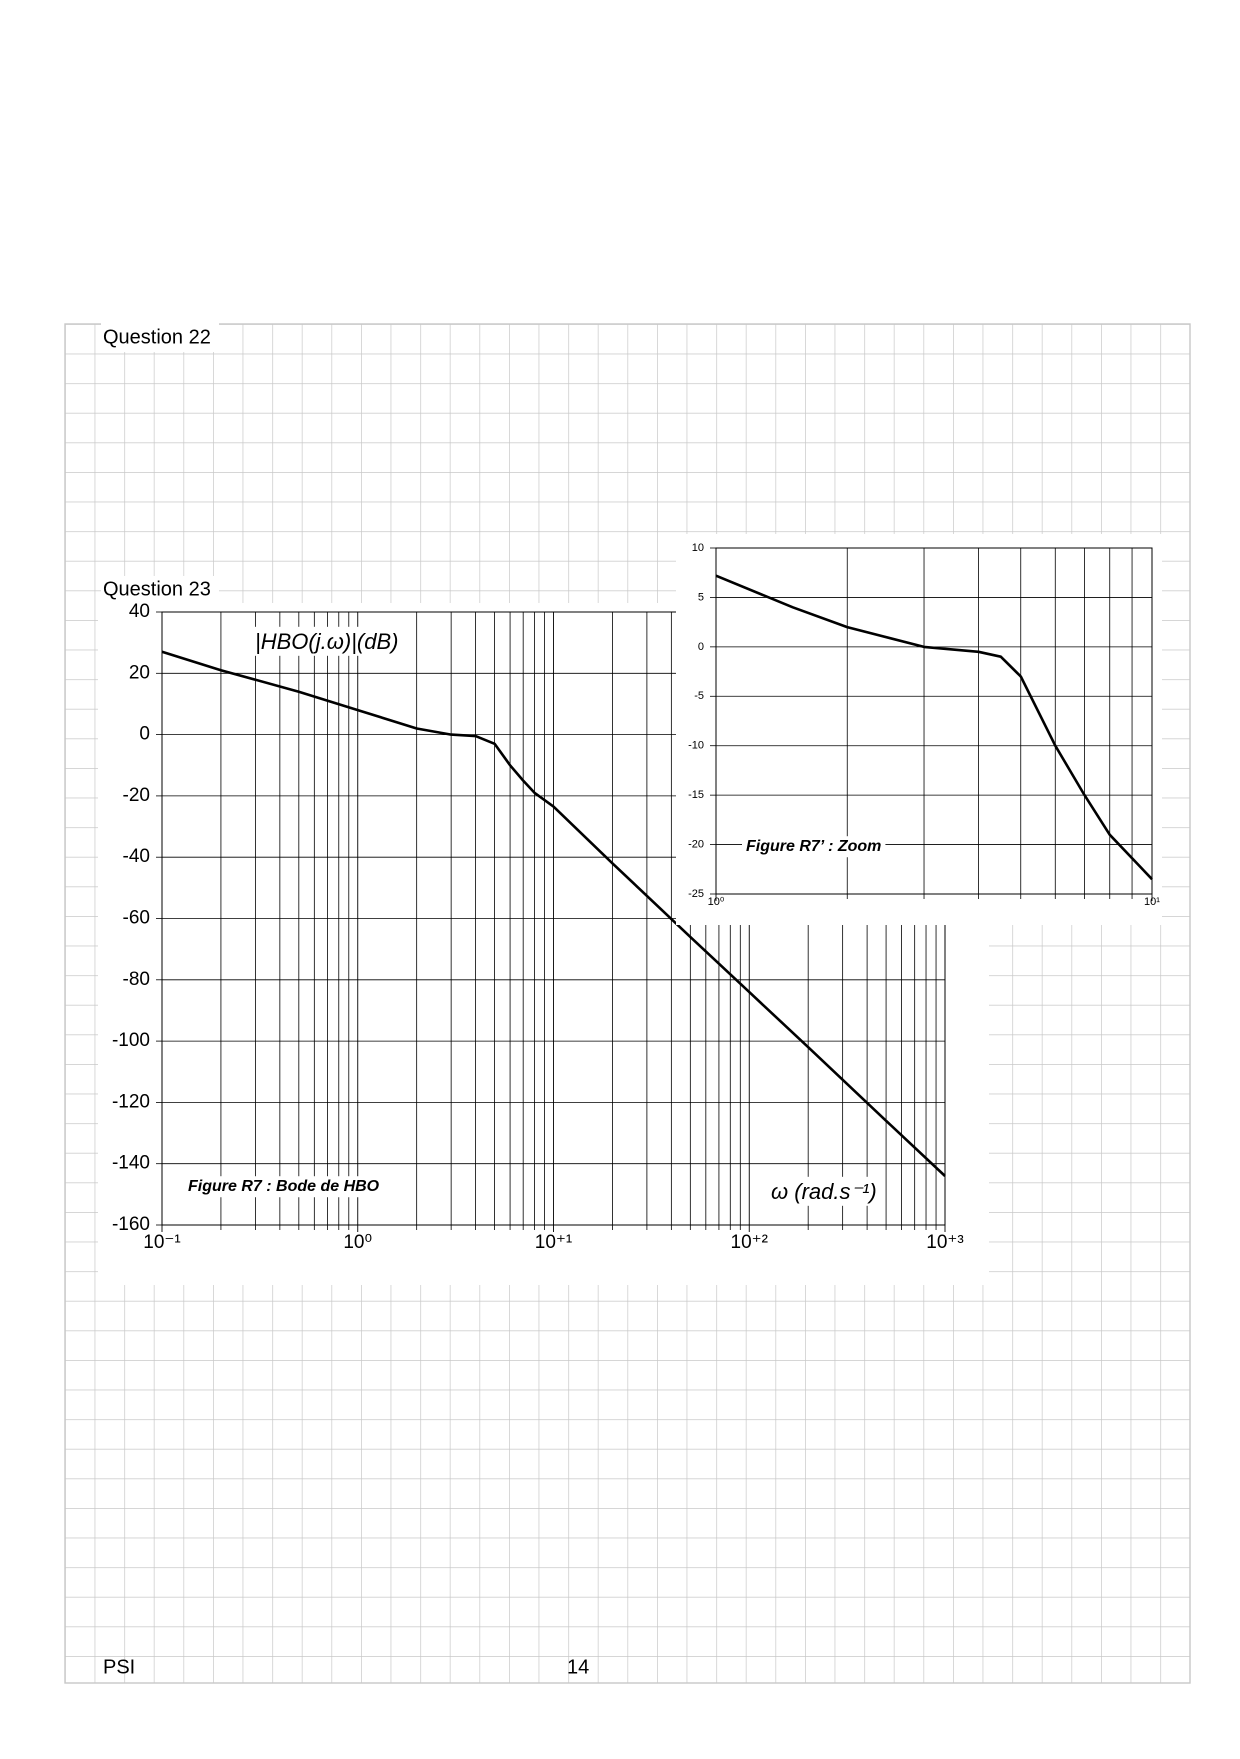  Describe the element at coordinates (701, 597) in the screenshot. I see `y-tick-label: 5` at that location.